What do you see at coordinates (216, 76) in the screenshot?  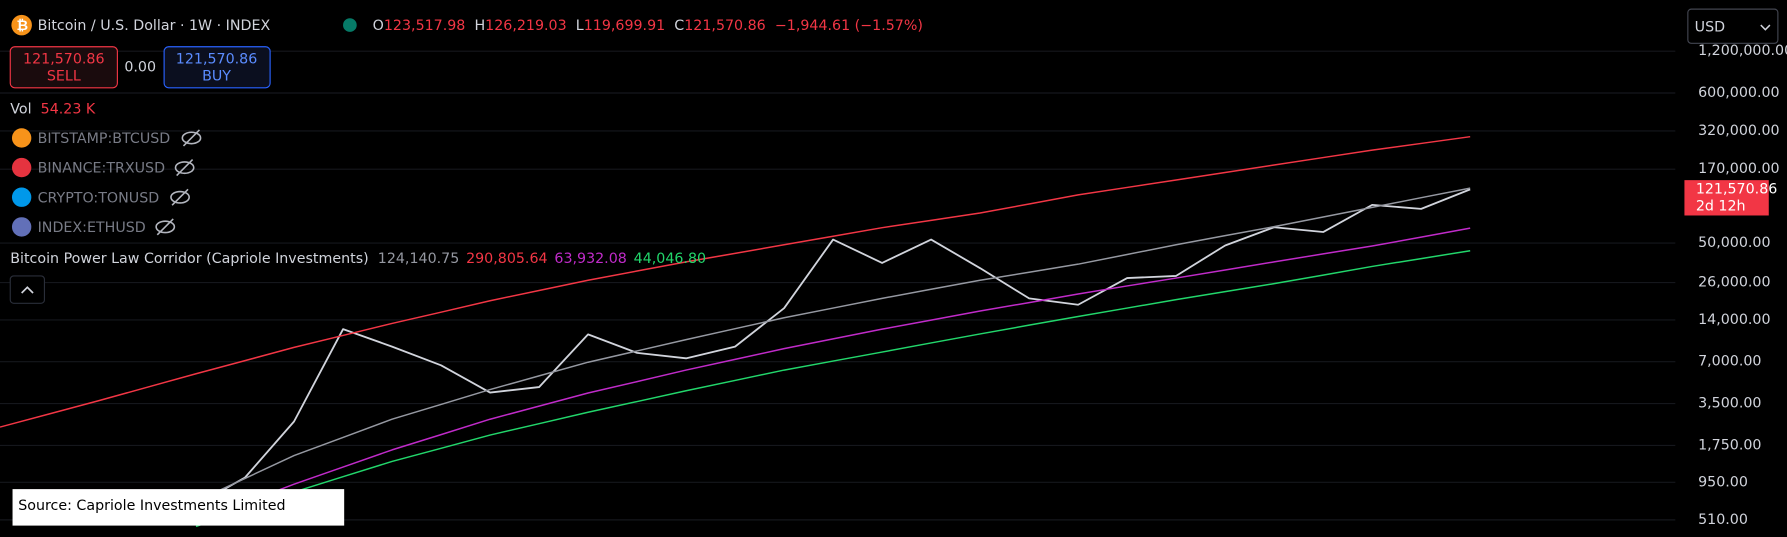 I see `buy-label: BUY` at bounding box center [216, 76].